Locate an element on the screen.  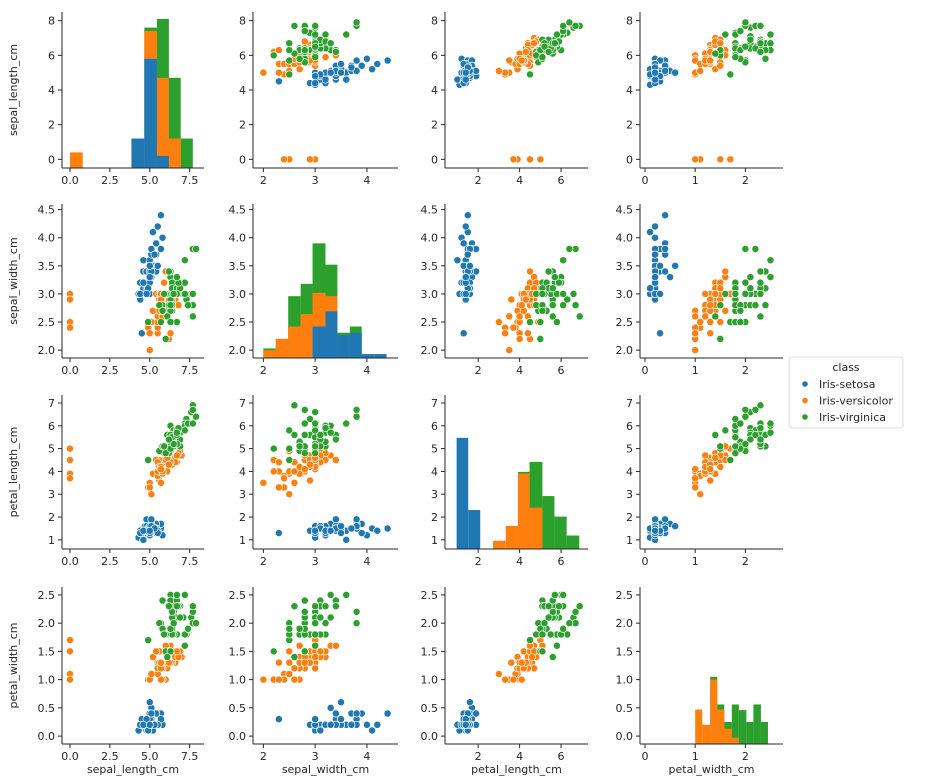
x-axis-label: sepal_width_cm is located at coordinates (325, 769).